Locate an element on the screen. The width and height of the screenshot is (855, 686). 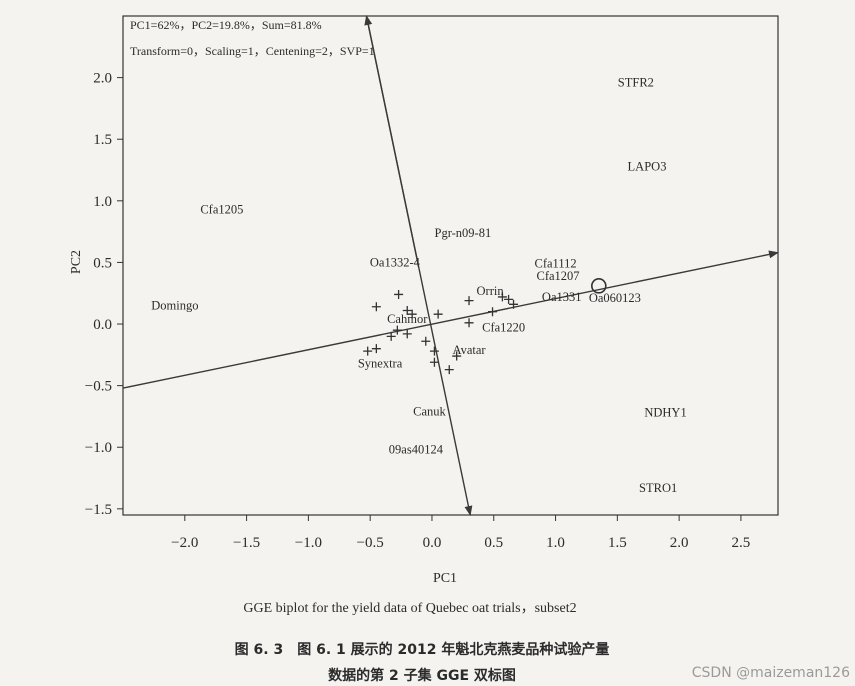
x-tick-label: 1.0 is located at coordinates (555, 543).